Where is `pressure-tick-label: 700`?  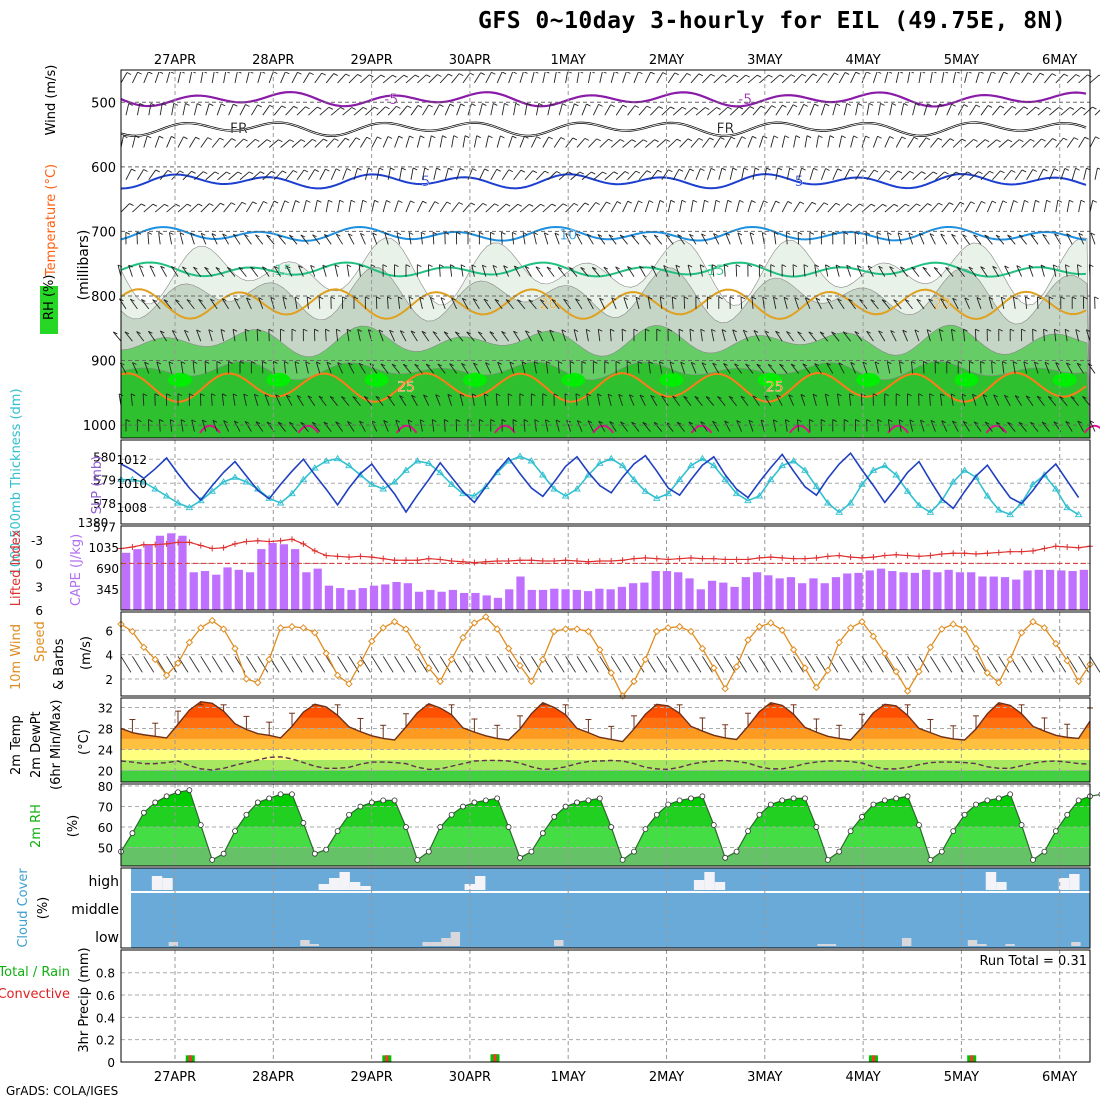
pressure-tick-label: 700 is located at coordinates (103, 232).